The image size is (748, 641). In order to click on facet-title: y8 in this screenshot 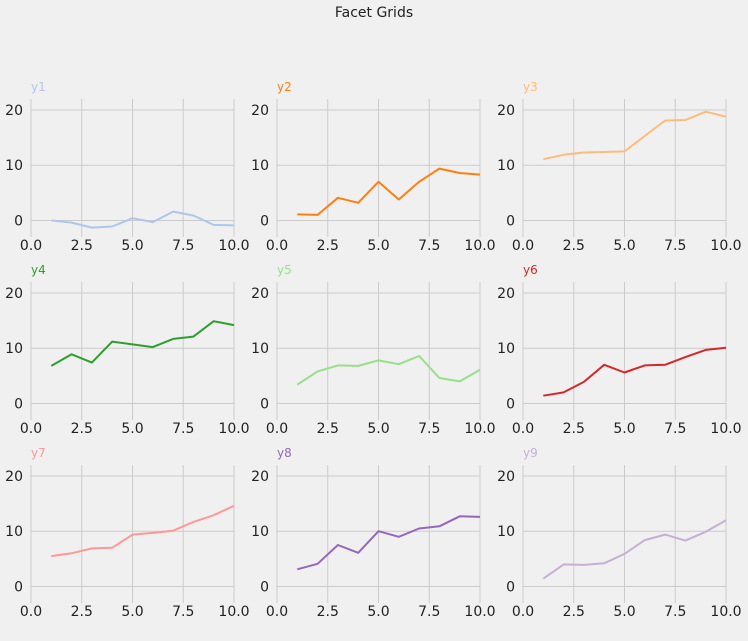, I will do `click(284, 453)`.